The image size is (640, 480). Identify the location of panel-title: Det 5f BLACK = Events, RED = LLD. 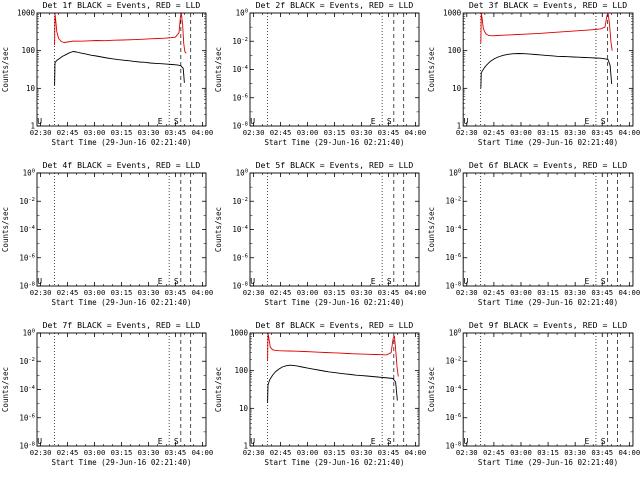
(335, 165).